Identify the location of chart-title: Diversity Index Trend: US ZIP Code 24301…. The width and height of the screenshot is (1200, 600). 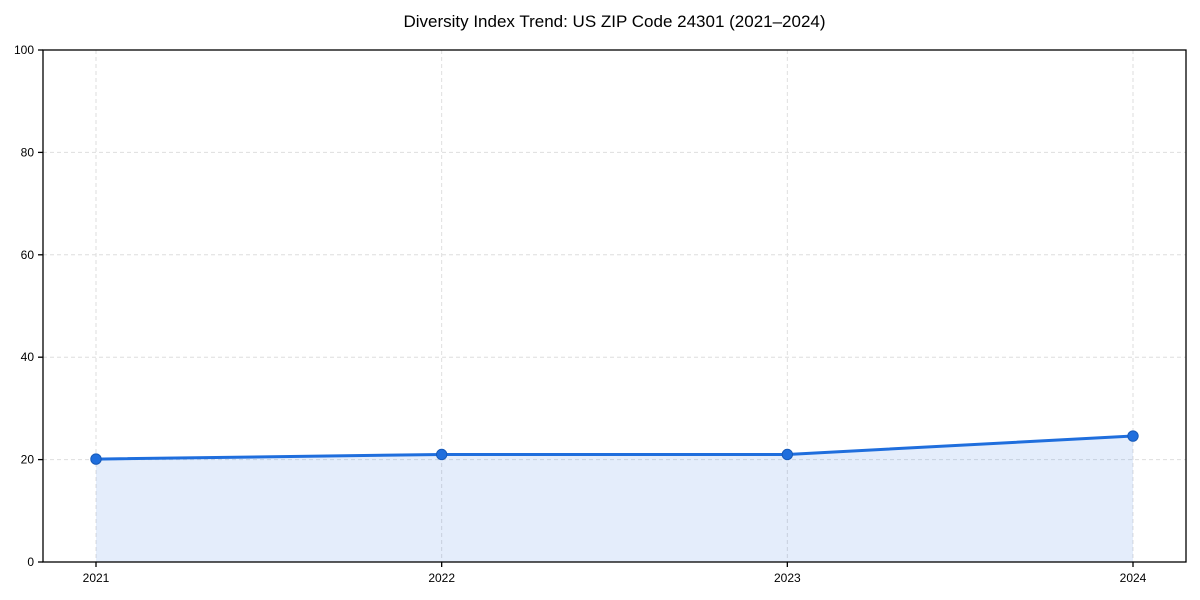
(614, 21).